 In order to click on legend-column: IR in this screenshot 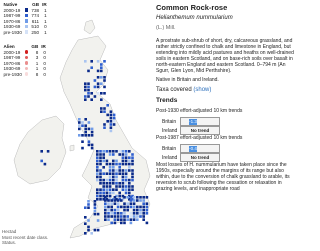, I will do `click(44, 4)`.